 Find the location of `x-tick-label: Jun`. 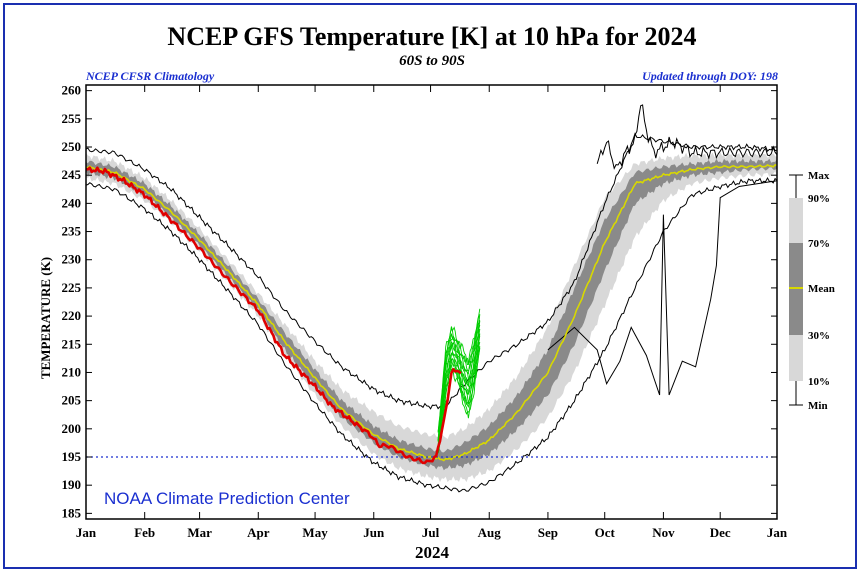

x-tick-label: Jun is located at coordinates (374, 532).